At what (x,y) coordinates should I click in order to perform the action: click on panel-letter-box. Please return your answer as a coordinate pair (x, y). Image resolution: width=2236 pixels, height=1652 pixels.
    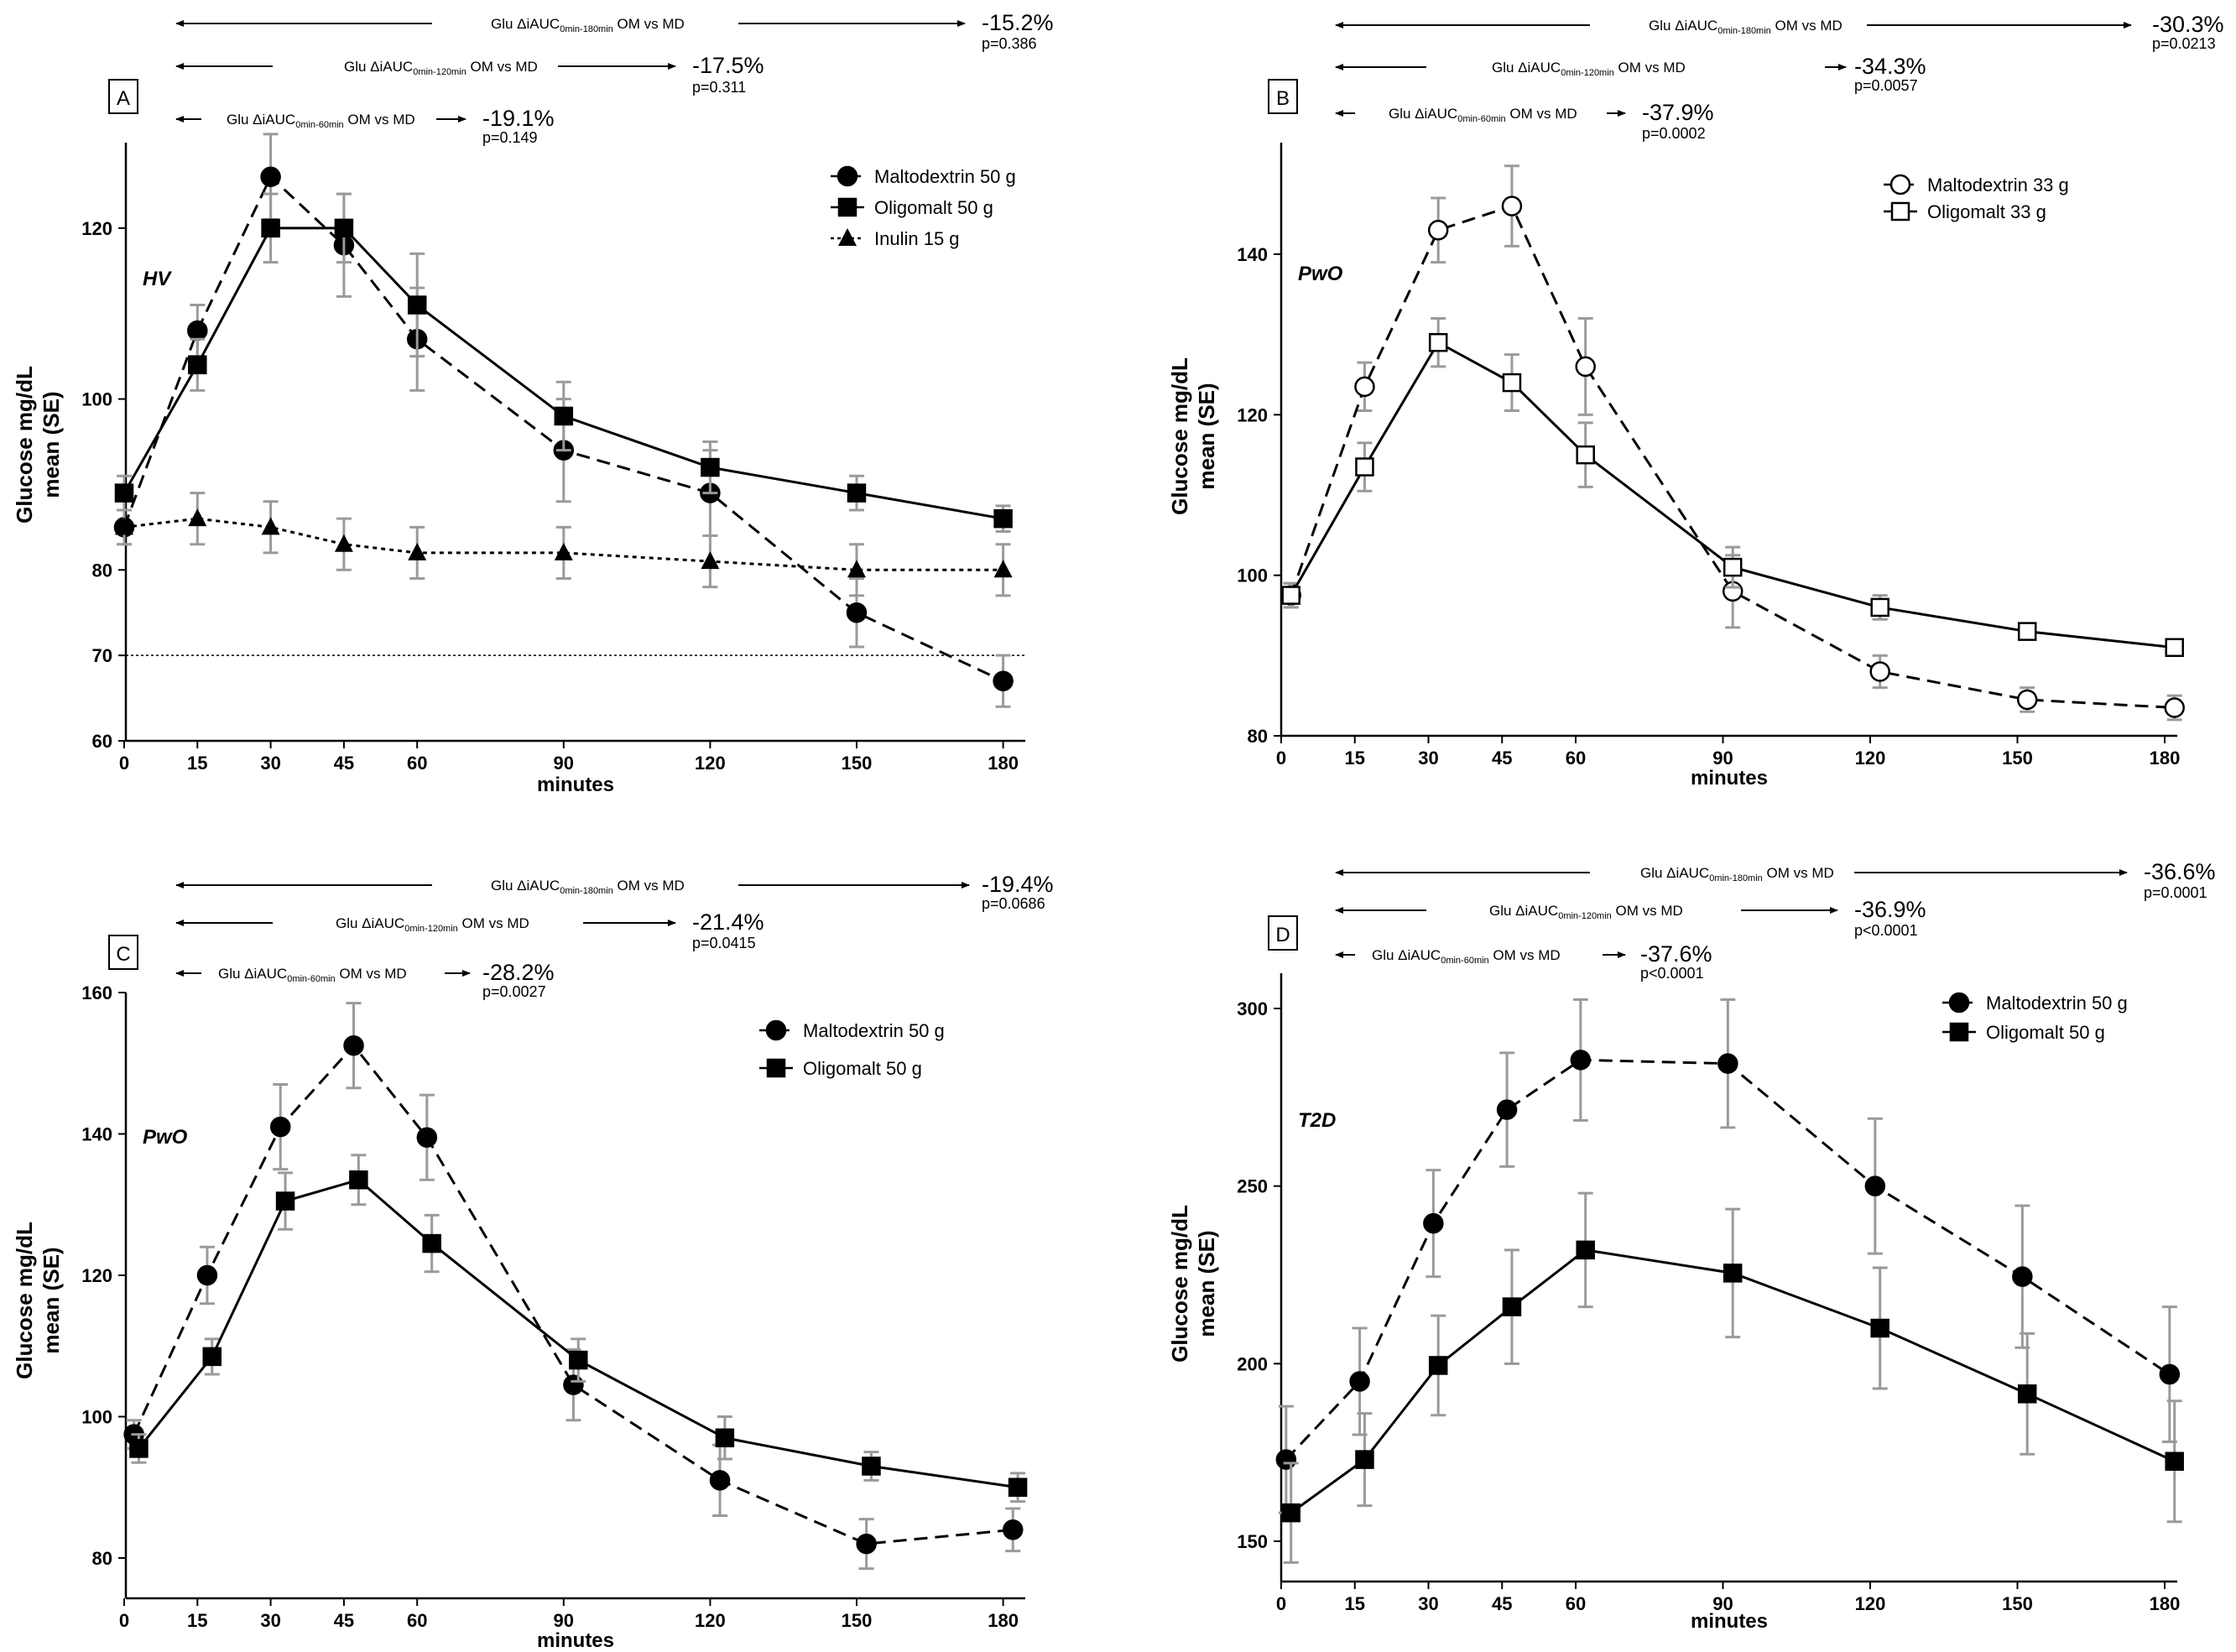
    Looking at the image, I should click on (1283, 96).